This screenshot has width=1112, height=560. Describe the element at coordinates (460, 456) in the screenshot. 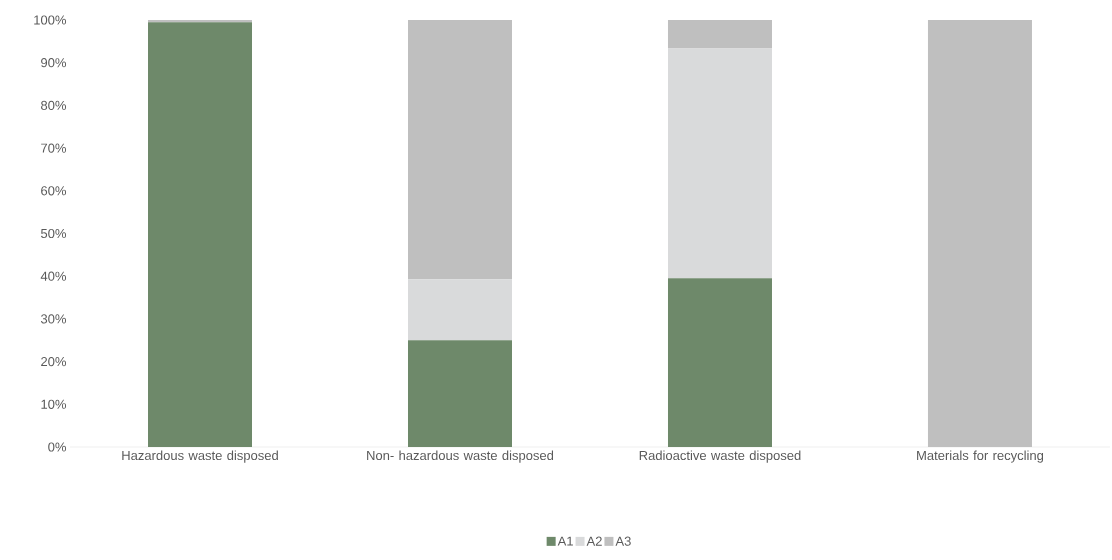

I see `x-tick-label: Non- hazardous waste disposed` at that location.